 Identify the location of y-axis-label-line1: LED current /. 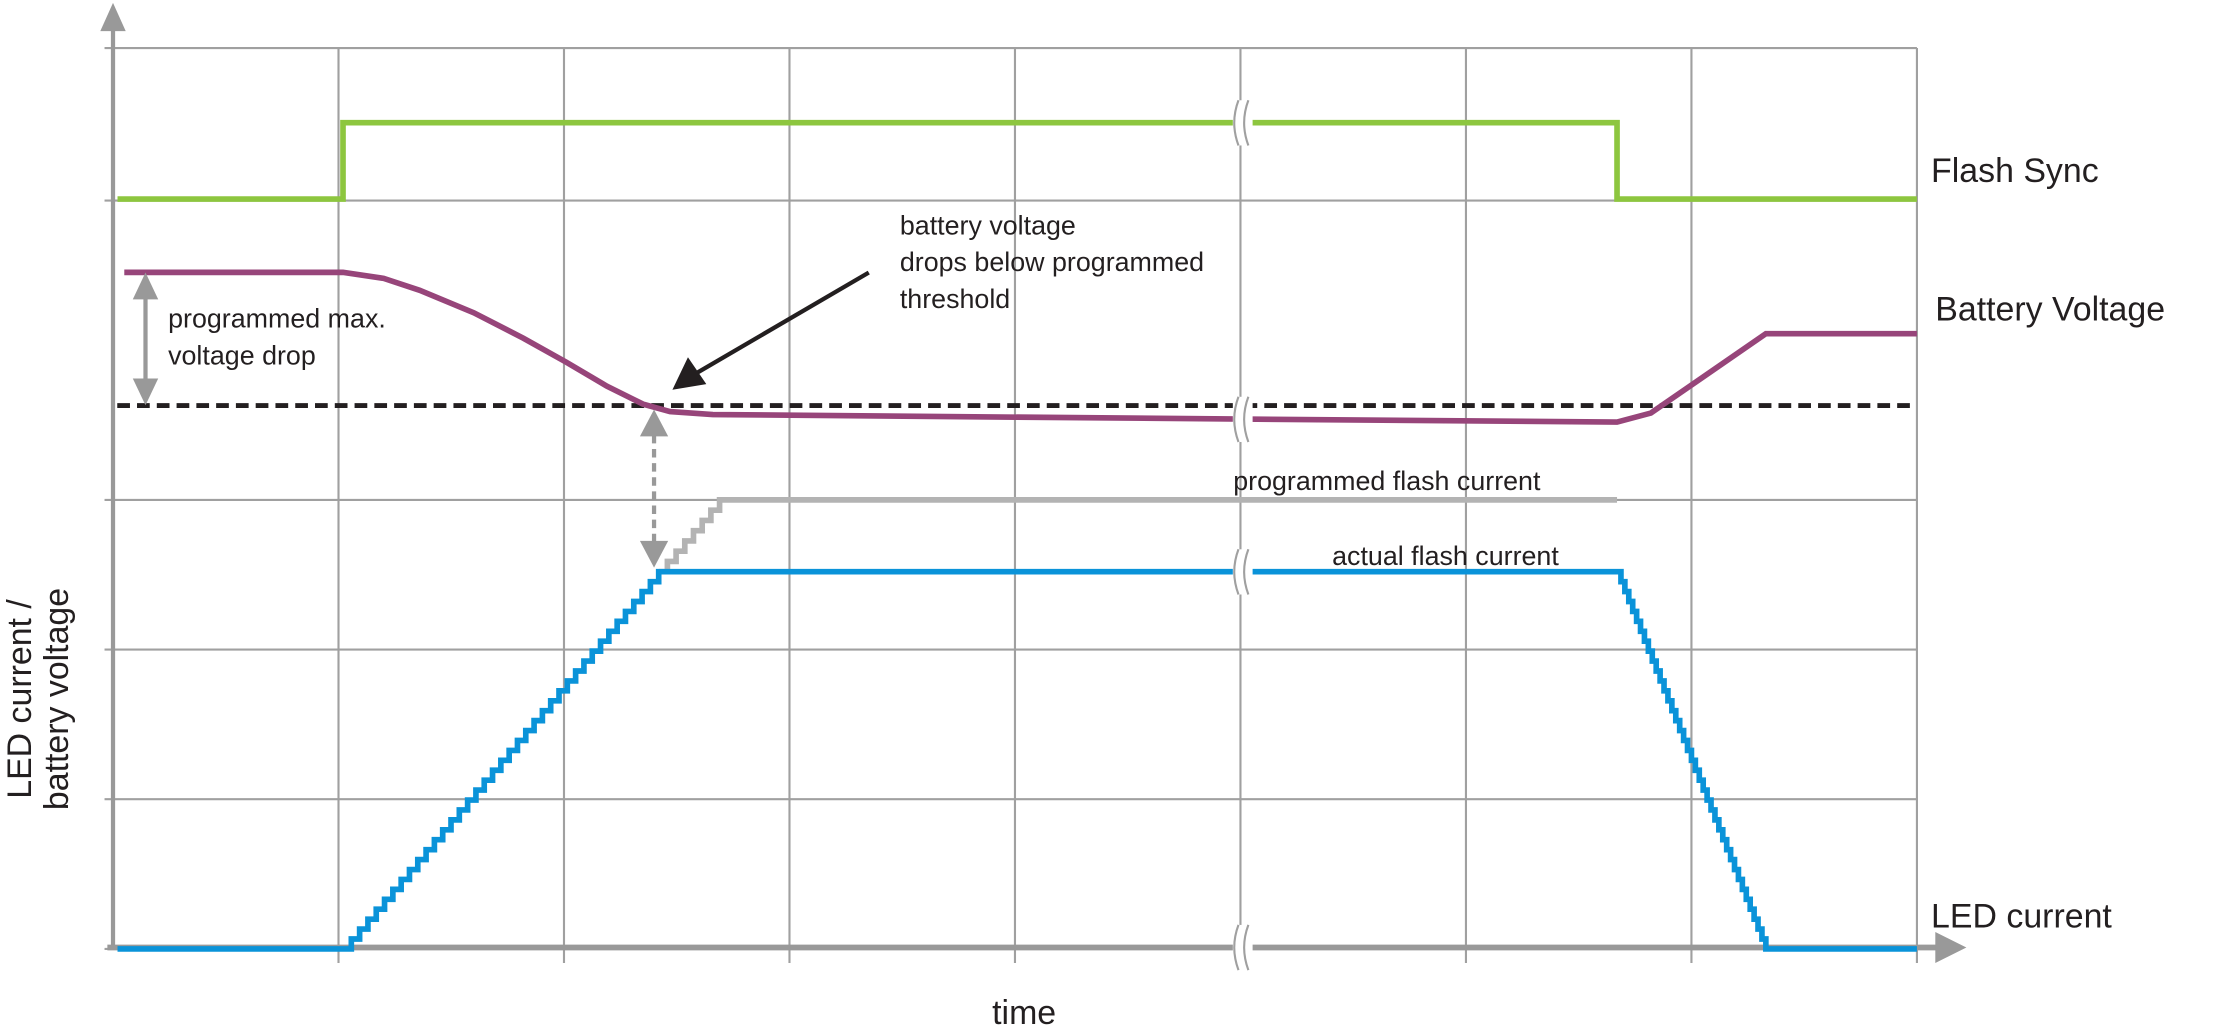
(20, 699).